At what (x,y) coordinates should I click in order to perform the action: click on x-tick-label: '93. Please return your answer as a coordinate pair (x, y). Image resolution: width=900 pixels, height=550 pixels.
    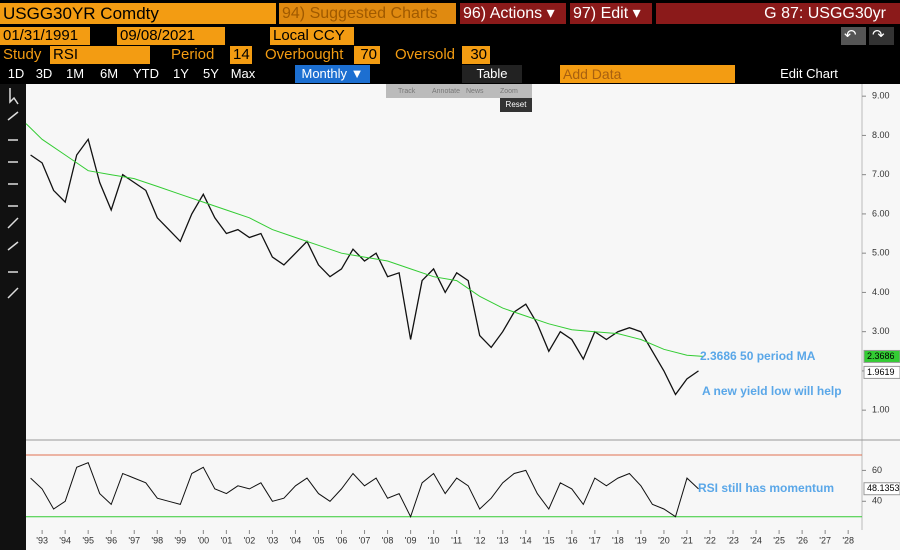
    Looking at the image, I should click on (42, 540).